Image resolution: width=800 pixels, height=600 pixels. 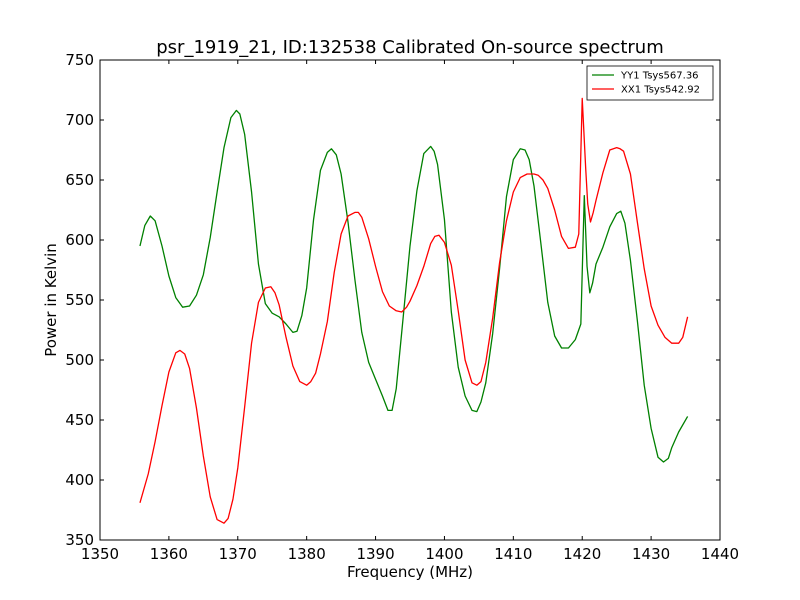 What do you see at coordinates (238, 554) in the screenshot?
I see `x-tick-label: 1370` at bounding box center [238, 554].